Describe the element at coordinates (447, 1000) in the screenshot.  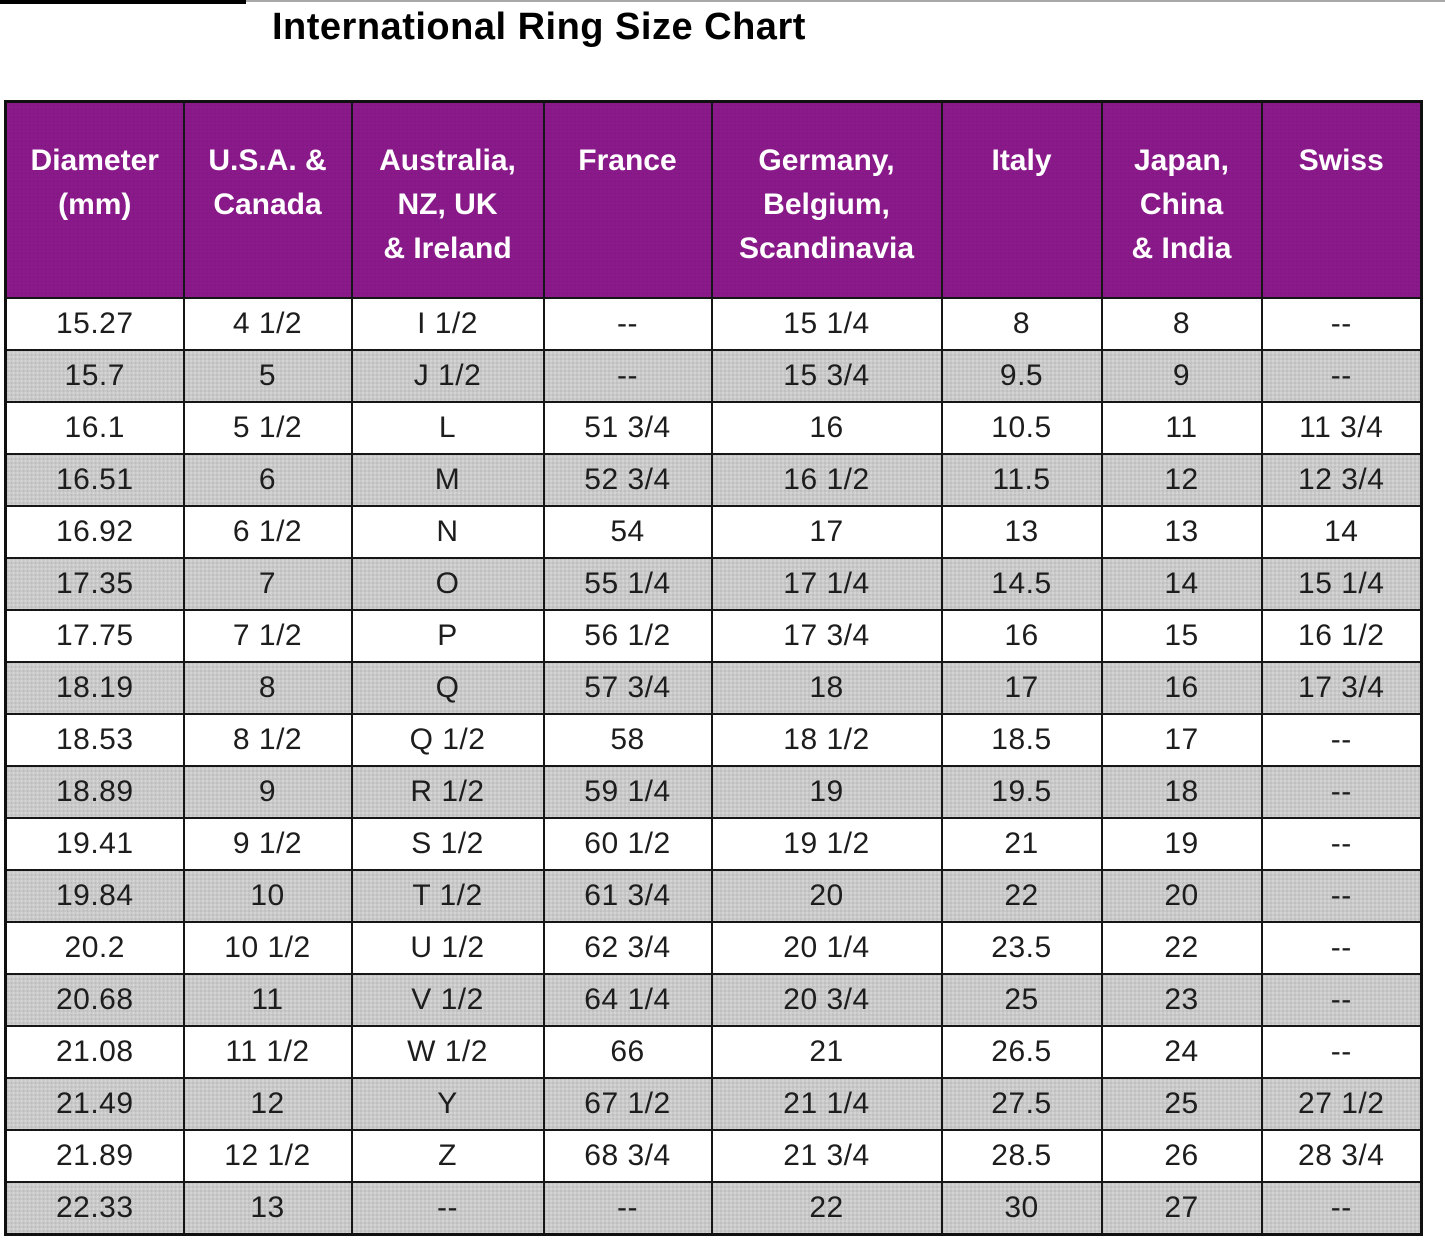
I see `table-cell: V 1/2` at that location.